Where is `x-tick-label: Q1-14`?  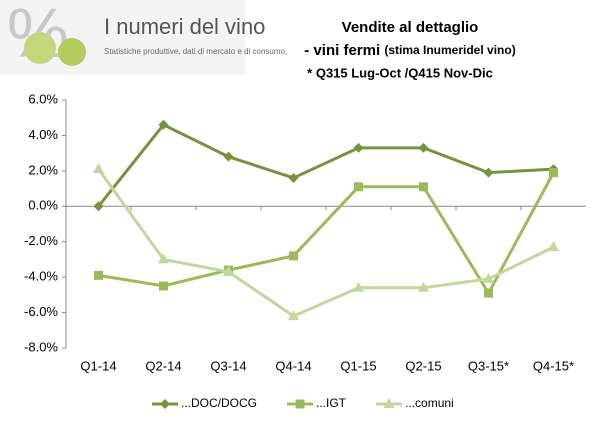
x-tick-label: Q1-14 is located at coordinates (98, 365).